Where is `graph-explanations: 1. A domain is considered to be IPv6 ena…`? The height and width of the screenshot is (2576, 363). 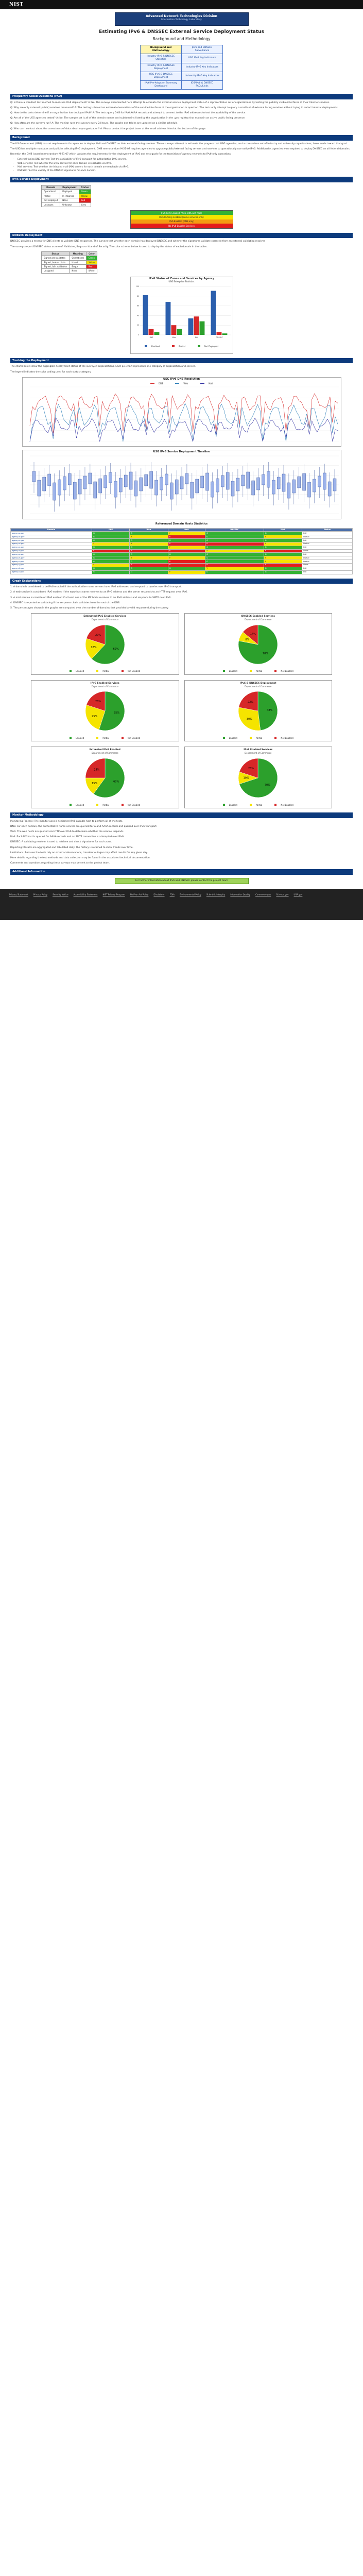 graph-explanations: 1. A domain is considered to be IPv6 ena… is located at coordinates (181, 598).